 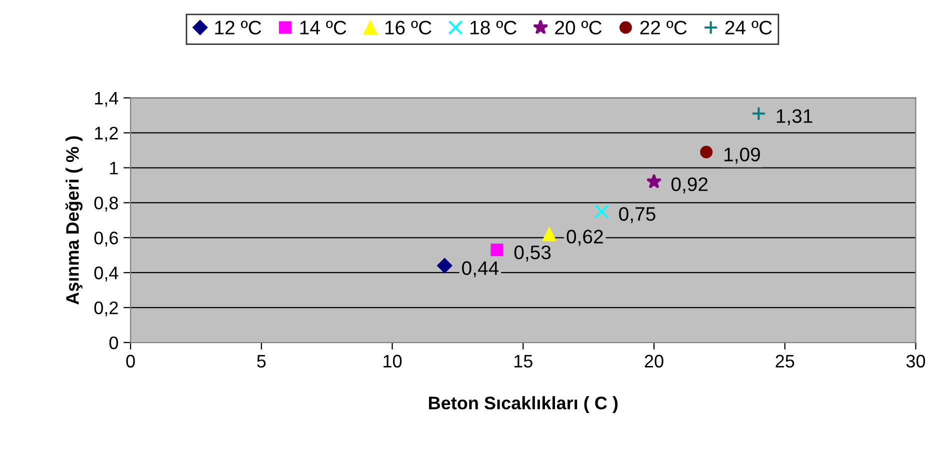 What do you see at coordinates (654, 361) in the screenshot?
I see `x-tick-label: 20` at bounding box center [654, 361].